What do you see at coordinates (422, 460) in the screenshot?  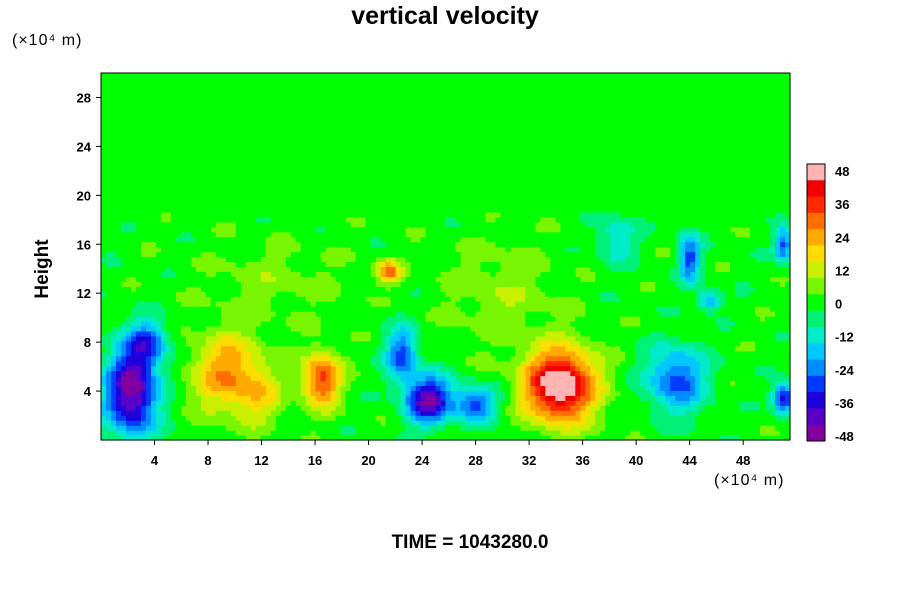 I see `x-tick-label: 24` at bounding box center [422, 460].